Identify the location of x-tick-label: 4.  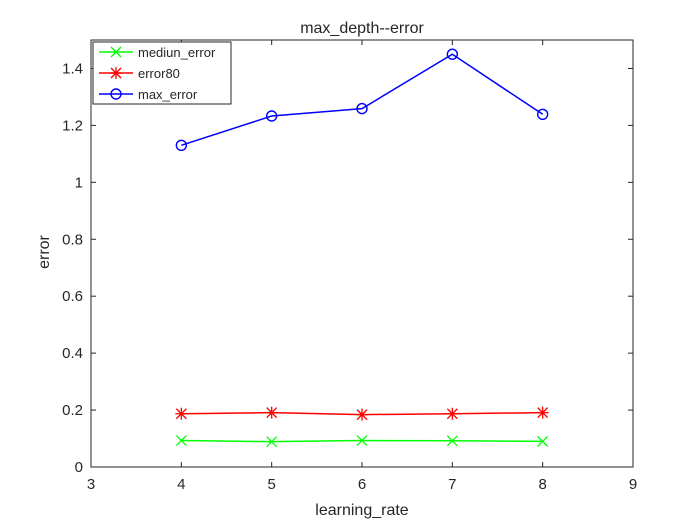
(181, 484).